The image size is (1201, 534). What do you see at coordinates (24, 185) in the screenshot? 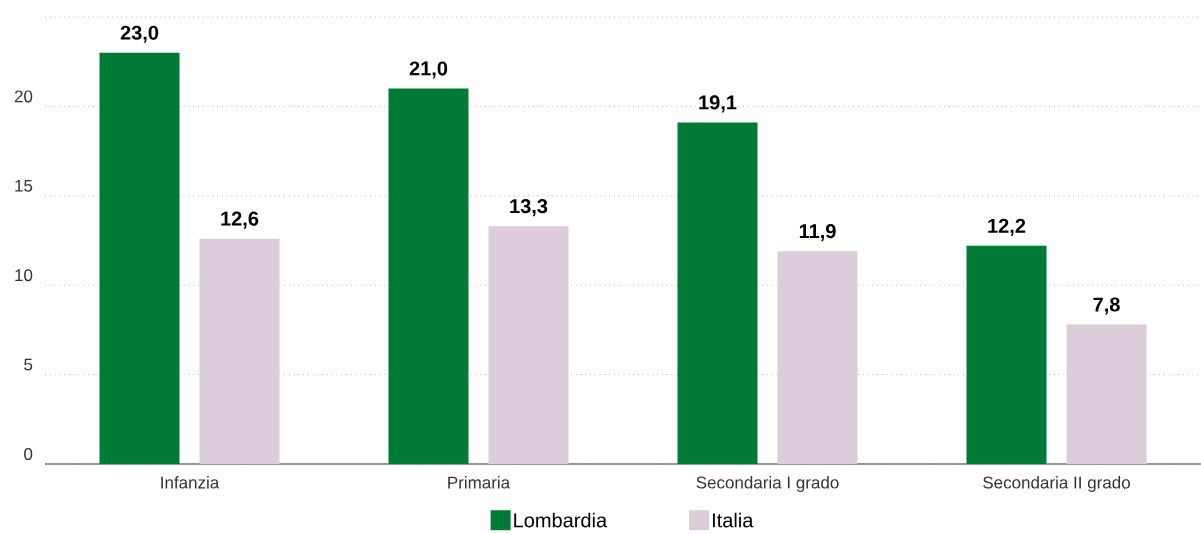
I see `y-tick-label: 15` at bounding box center [24, 185].